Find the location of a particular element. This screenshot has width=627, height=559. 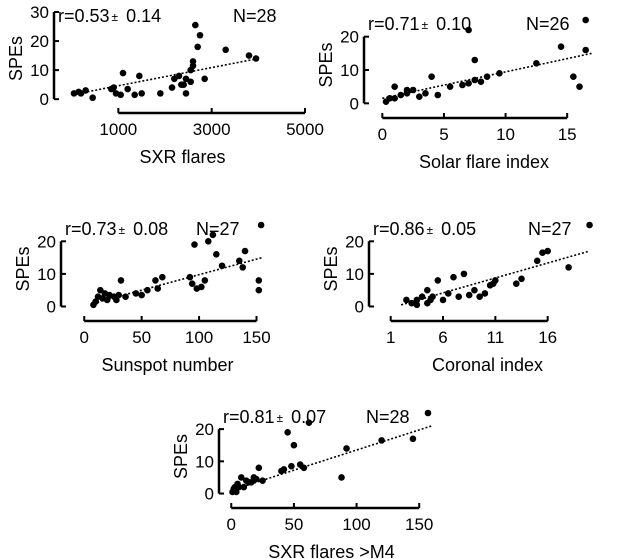

correlation-label: r=0.81 ± 0.07 is located at coordinates (274, 417).